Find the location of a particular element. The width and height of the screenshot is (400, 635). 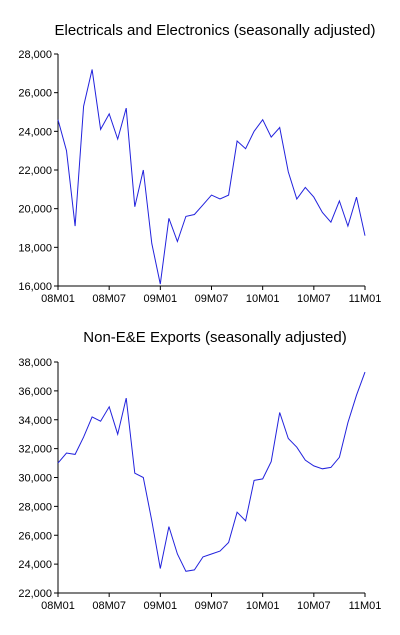

y-tick-label: 34,000 is located at coordinates (35, 421).